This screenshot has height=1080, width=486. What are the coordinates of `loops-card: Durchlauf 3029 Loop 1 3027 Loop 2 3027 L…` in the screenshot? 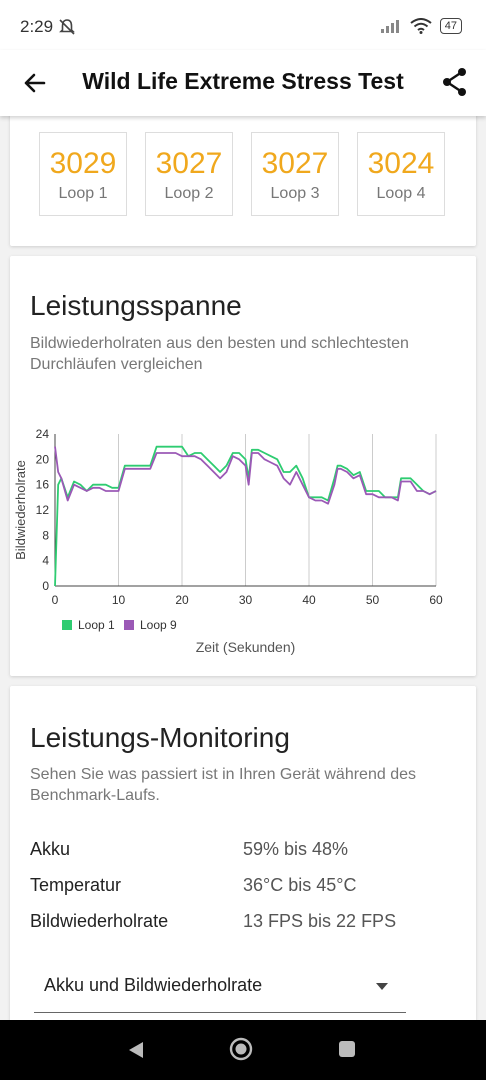 It's located at (243, 173).